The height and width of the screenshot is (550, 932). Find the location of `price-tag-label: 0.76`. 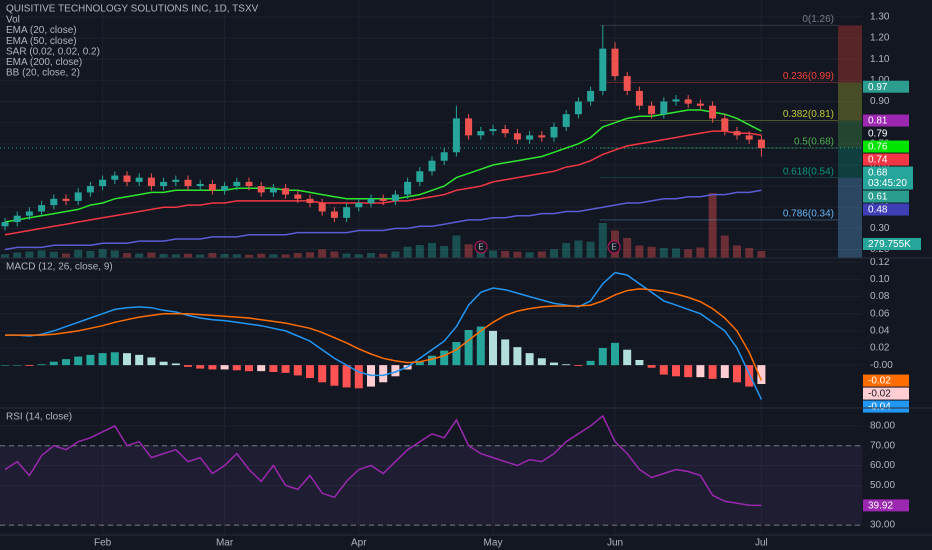

price-tag-label: 0.76 is located at coordinates (878, 147).